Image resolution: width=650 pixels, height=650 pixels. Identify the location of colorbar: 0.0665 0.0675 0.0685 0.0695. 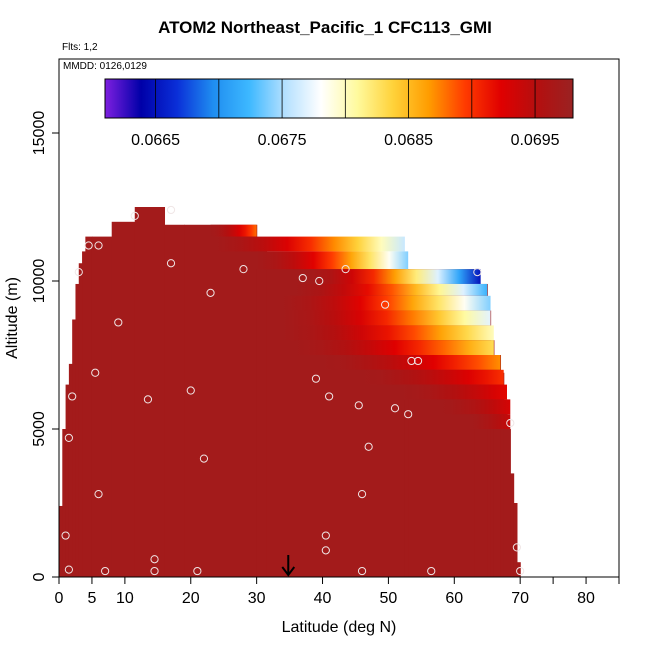
(339, 113).